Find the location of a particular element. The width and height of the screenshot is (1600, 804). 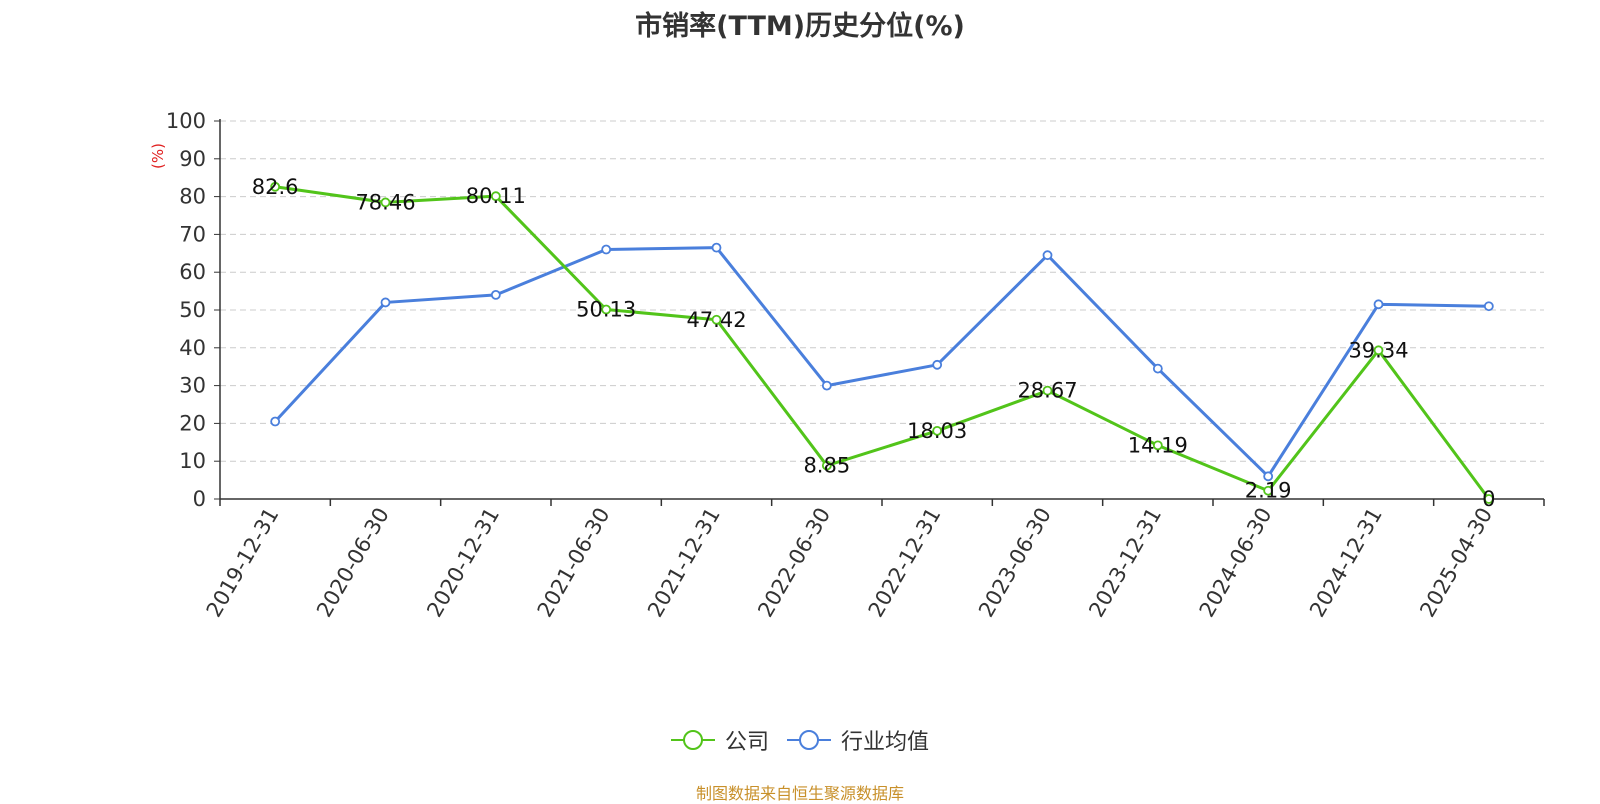

y-tick-label: 0 is located at coordinates (199, 499).